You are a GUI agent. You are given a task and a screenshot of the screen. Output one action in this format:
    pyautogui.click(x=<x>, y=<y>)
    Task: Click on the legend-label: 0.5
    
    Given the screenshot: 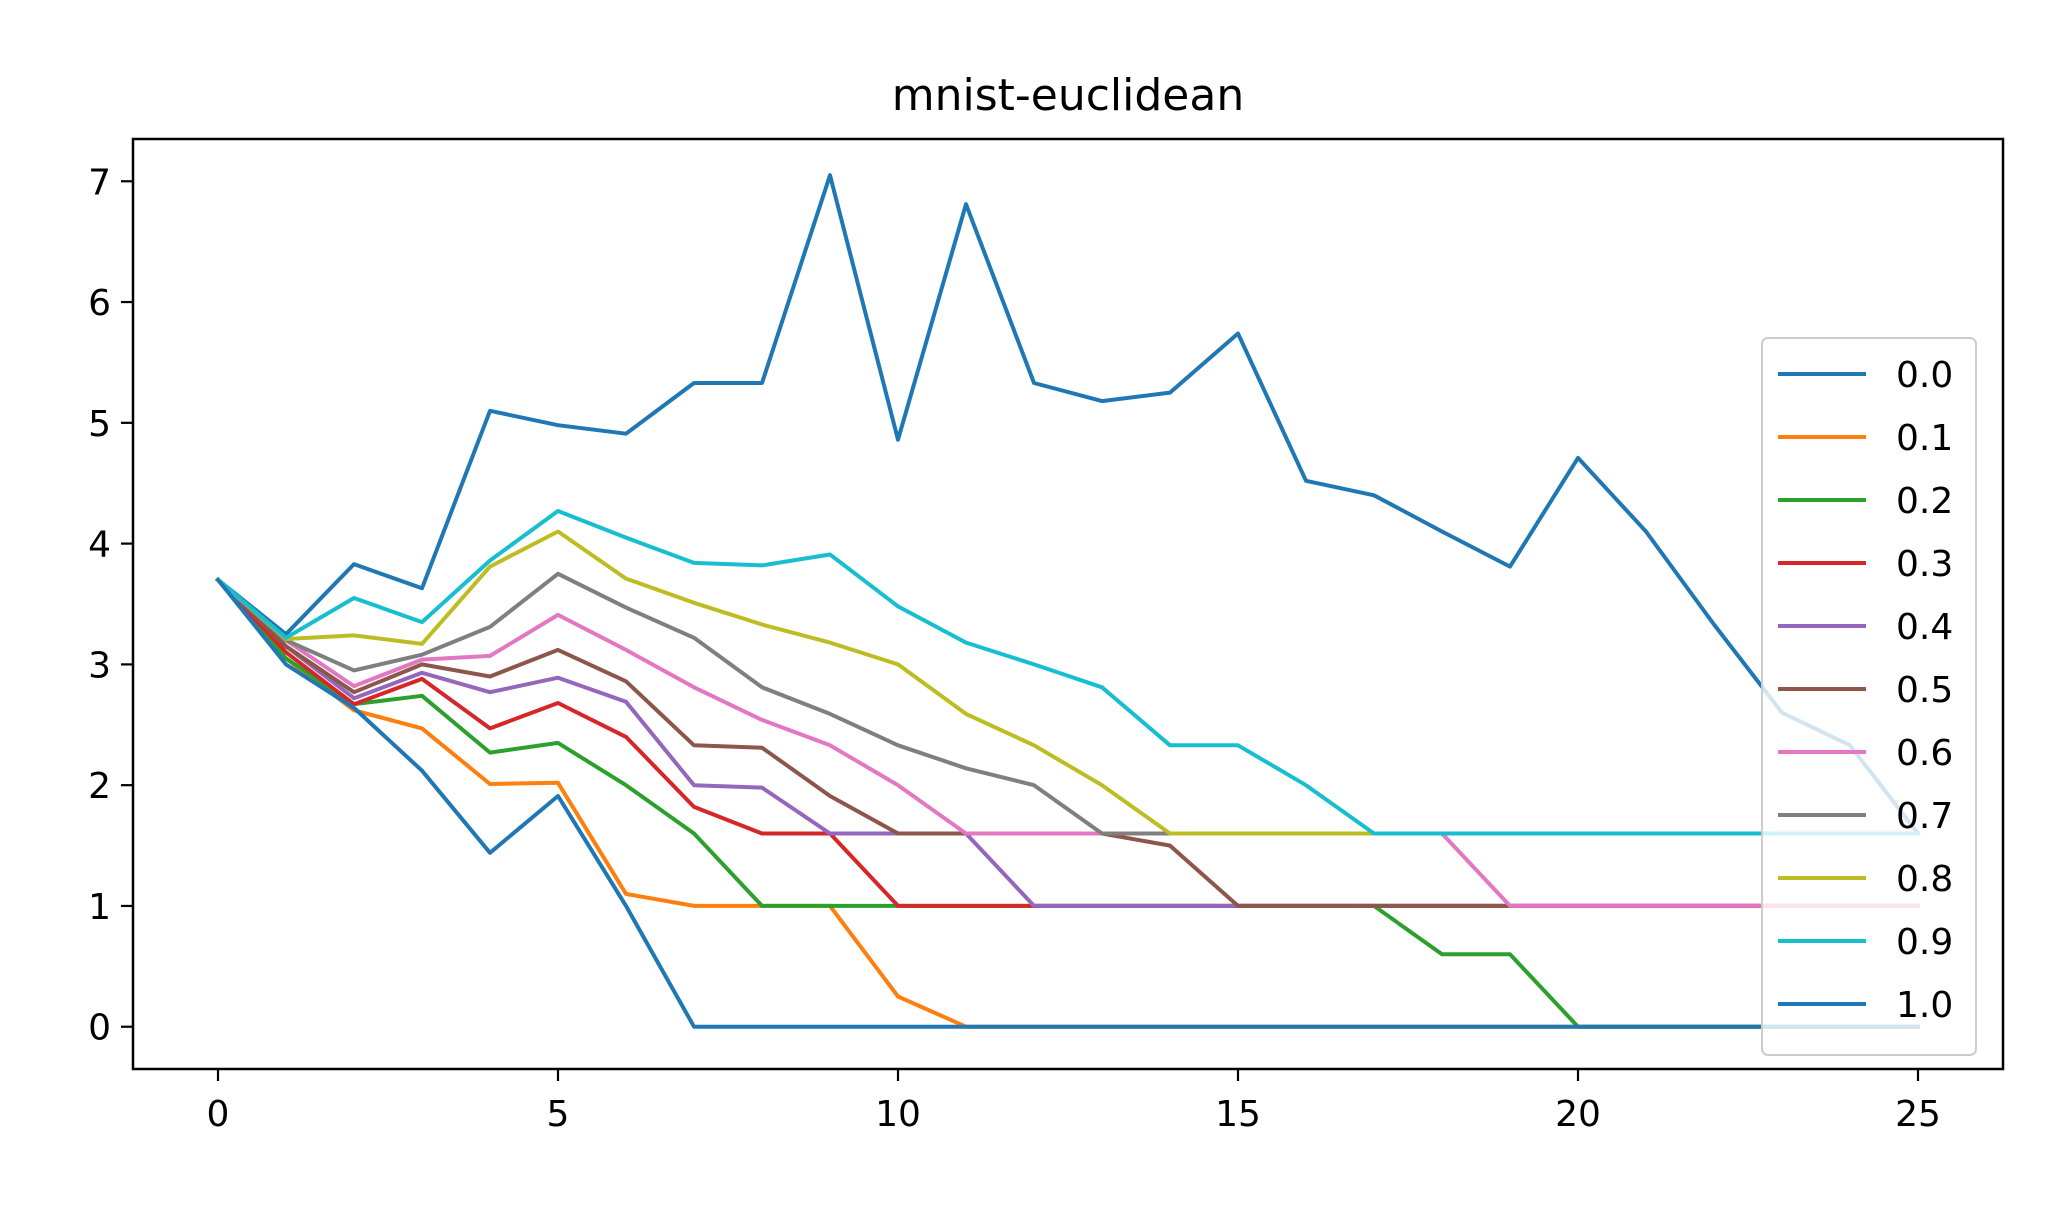 What is the action you would take?
    pyautogui.click(x=1924, y=690)
    